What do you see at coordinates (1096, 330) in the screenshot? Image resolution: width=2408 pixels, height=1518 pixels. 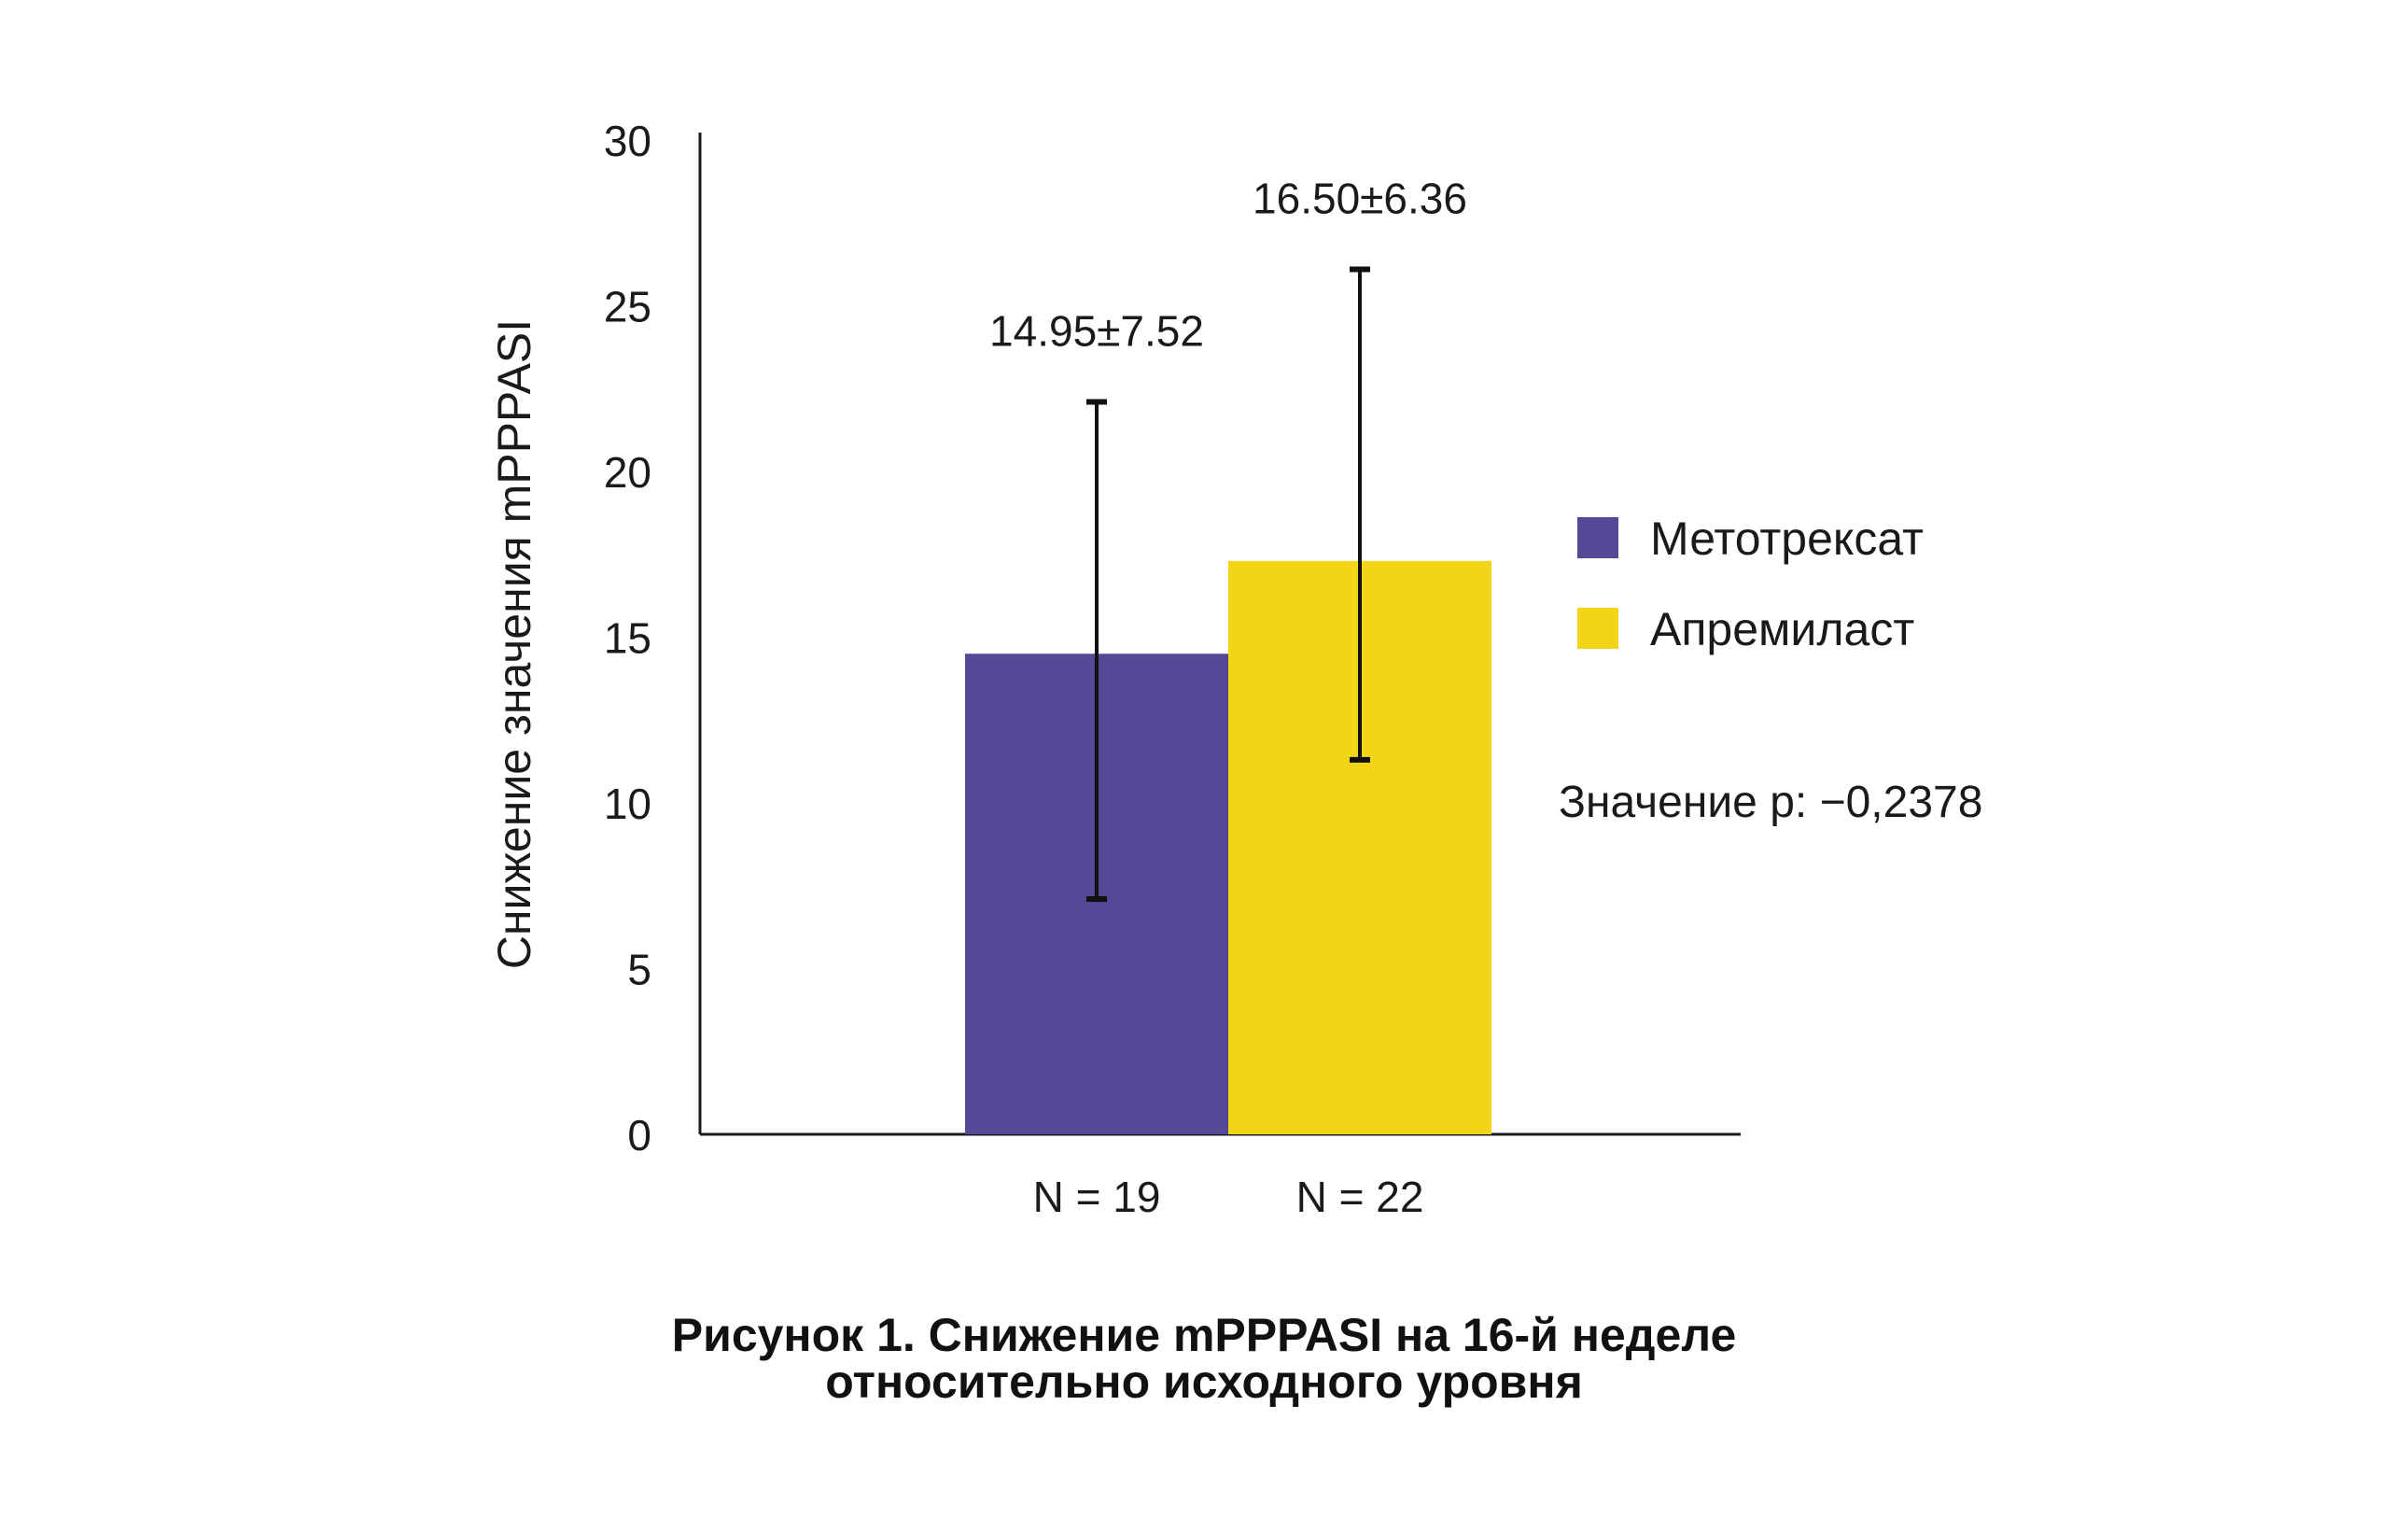 I see `value-label-1: 14.95±7.52` at bounding box center [1096, 330].